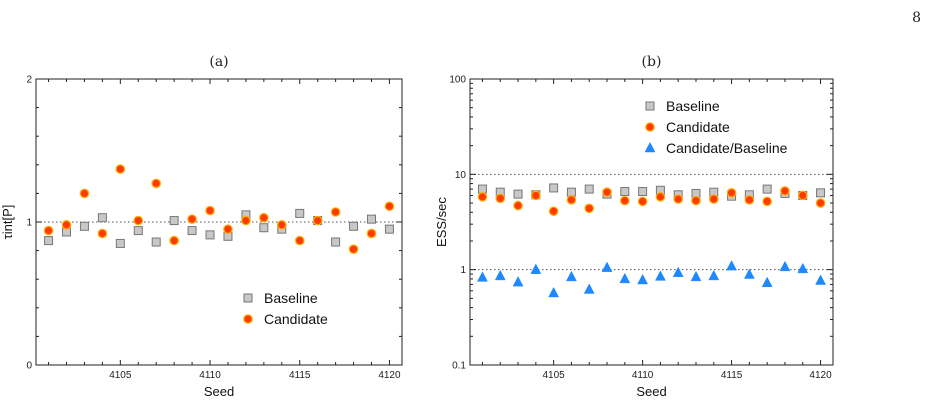 This screenshot has height=404, width=931. I want to click on y-tick-label: 2, so click(29, 80).